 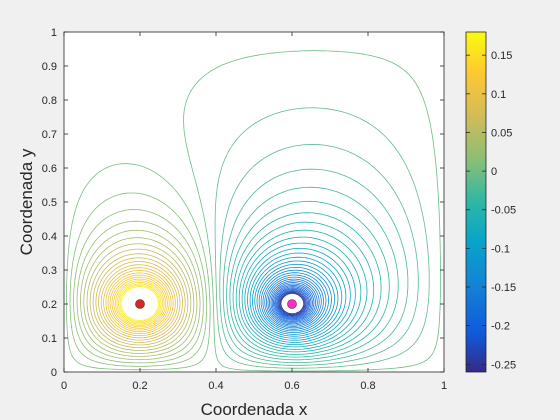 I want to click on x-tick-label: 1, so click(x=444, y=386).